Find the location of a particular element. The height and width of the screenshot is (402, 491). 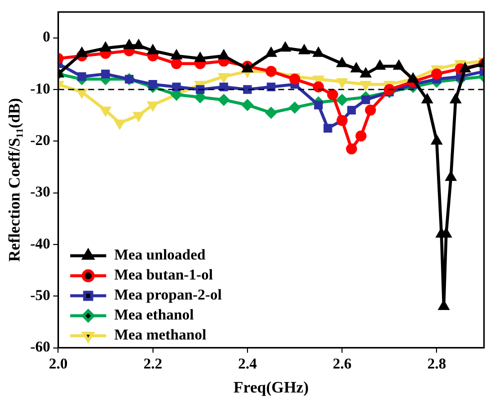

x-tick-label: 2.8 is located at coordinates (436, 364).